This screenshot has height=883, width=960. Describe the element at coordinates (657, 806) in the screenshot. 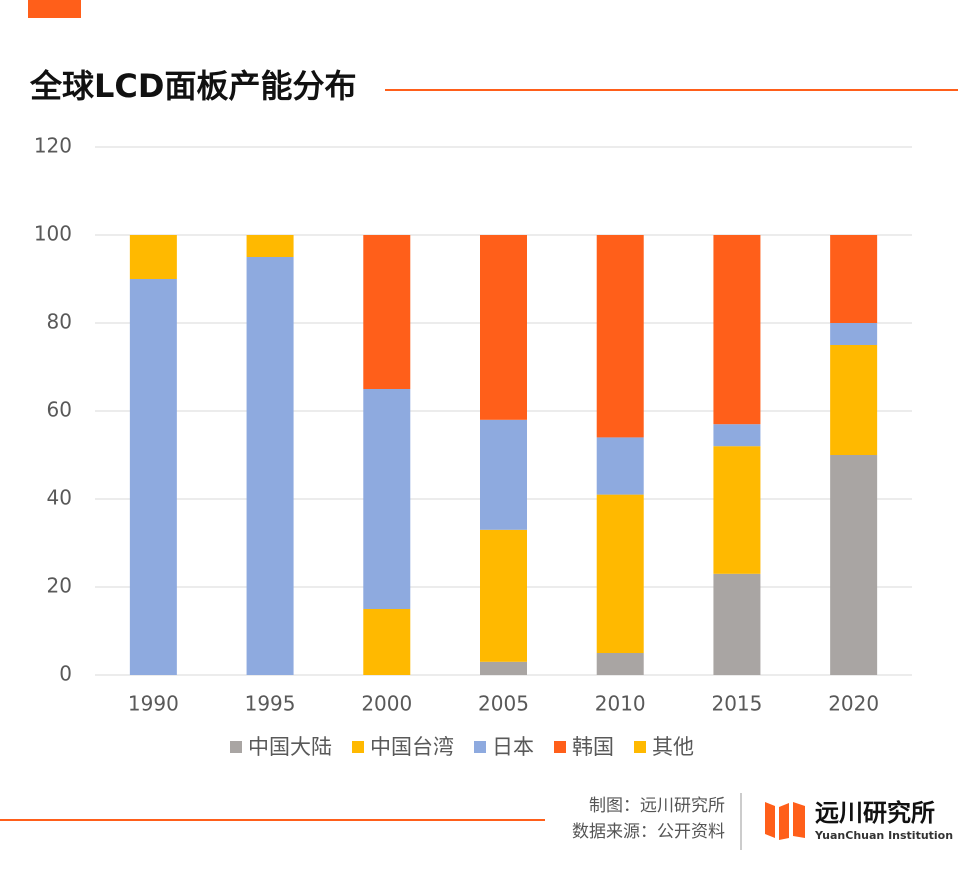

I see `credit: 制图：远川研究所` at that location.